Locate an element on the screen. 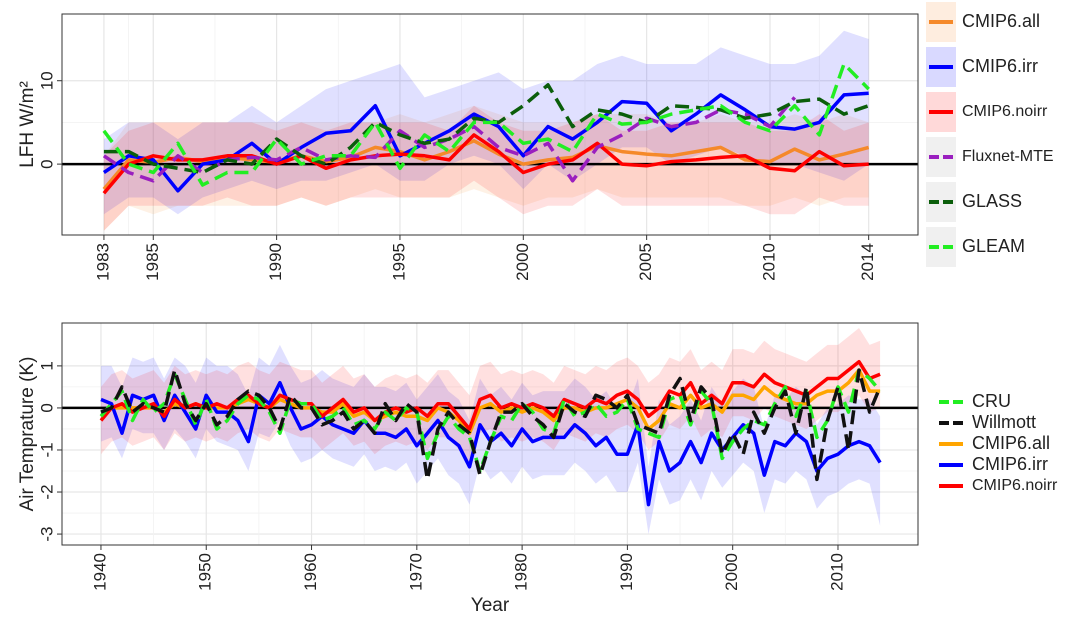 This screenshot has height=628, width=1088. y-tick-label: 10 is located at coordinates (46, 80).